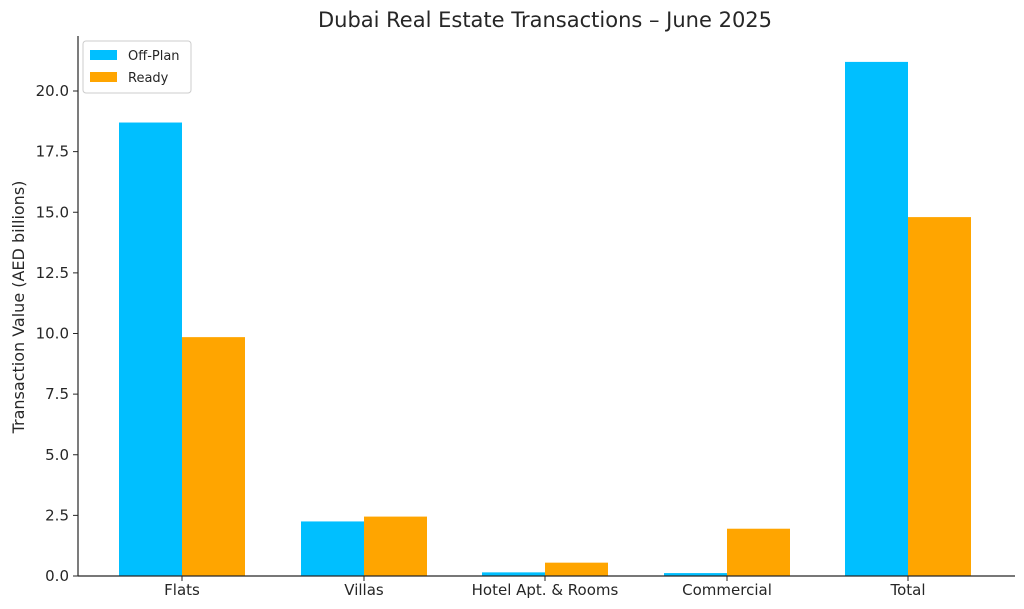  What do you see at coordinates (57, 576) in the screenshot?
I see `y-tick-label: 0.0` at bounding box center [57, 576].